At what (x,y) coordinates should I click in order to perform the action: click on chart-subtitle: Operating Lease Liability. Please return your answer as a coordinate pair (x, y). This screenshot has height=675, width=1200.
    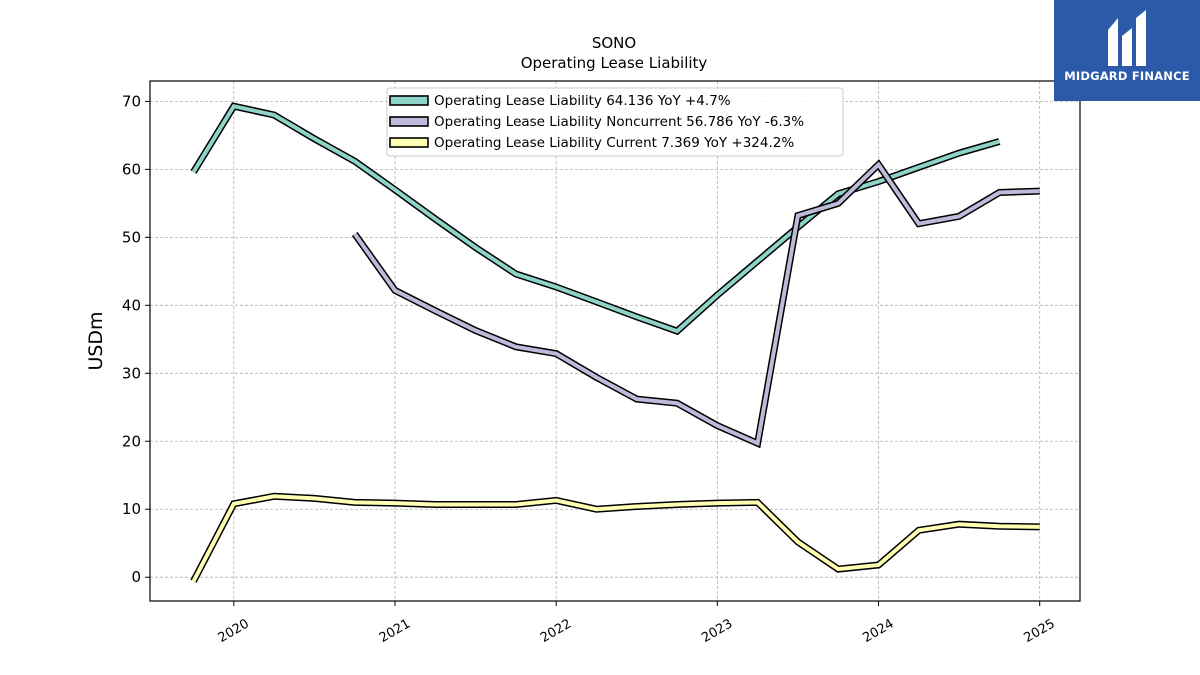
    Looking at the image, I should click on (614, 63).